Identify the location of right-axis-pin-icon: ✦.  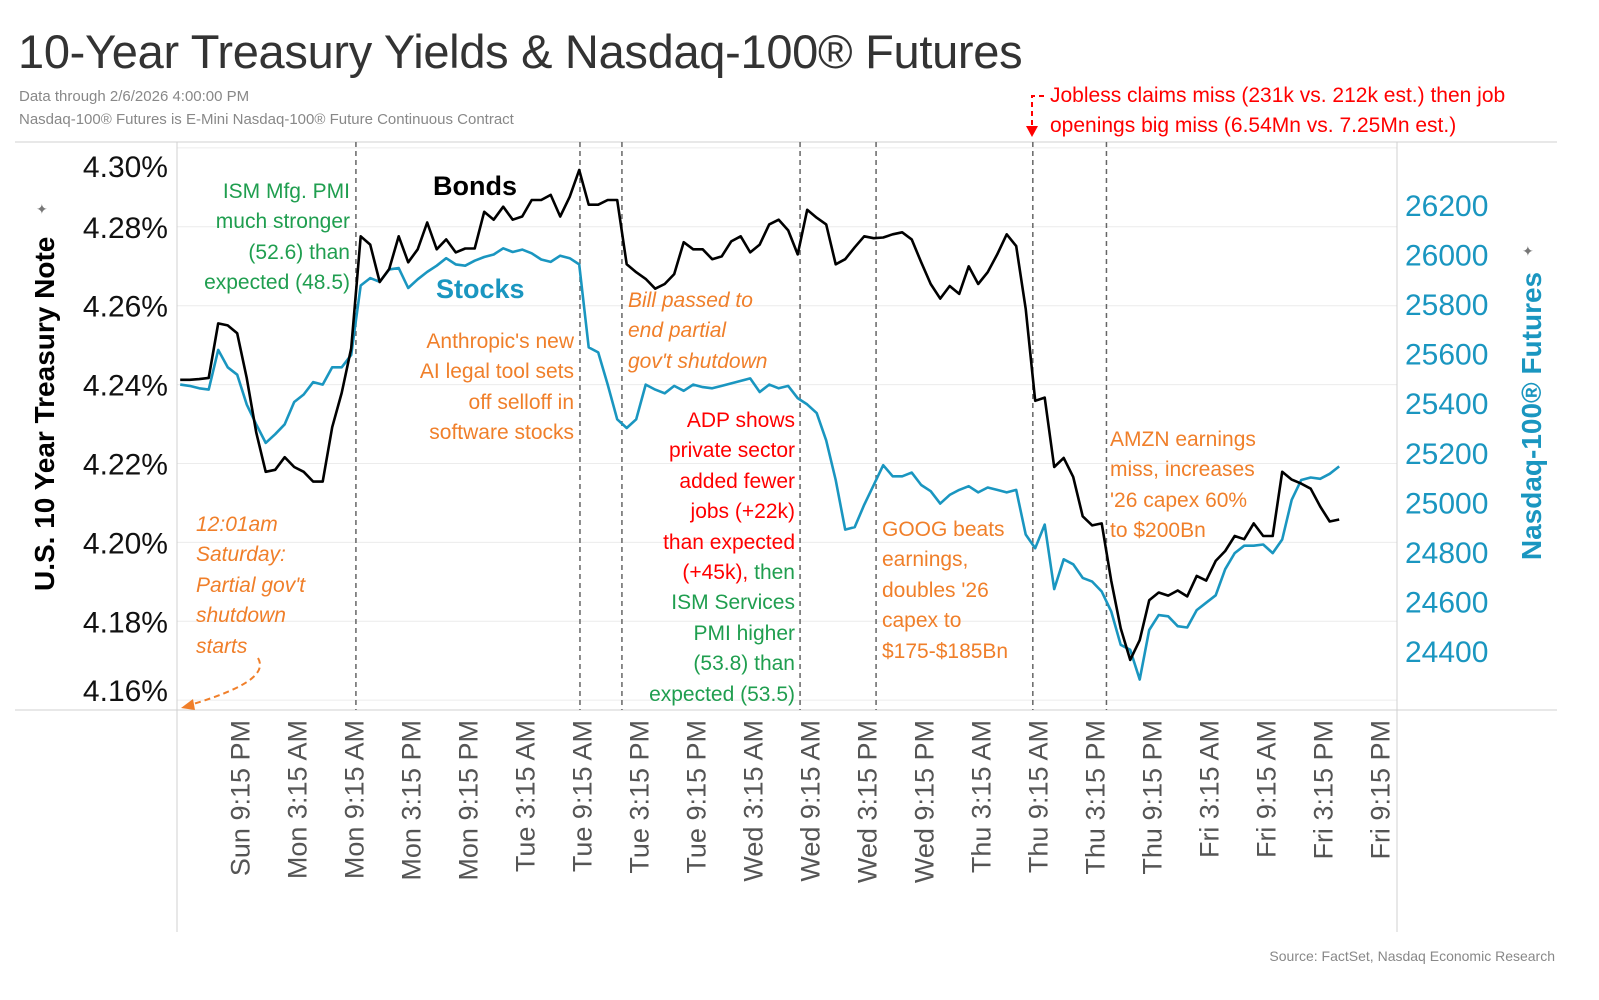
(1528, 251).